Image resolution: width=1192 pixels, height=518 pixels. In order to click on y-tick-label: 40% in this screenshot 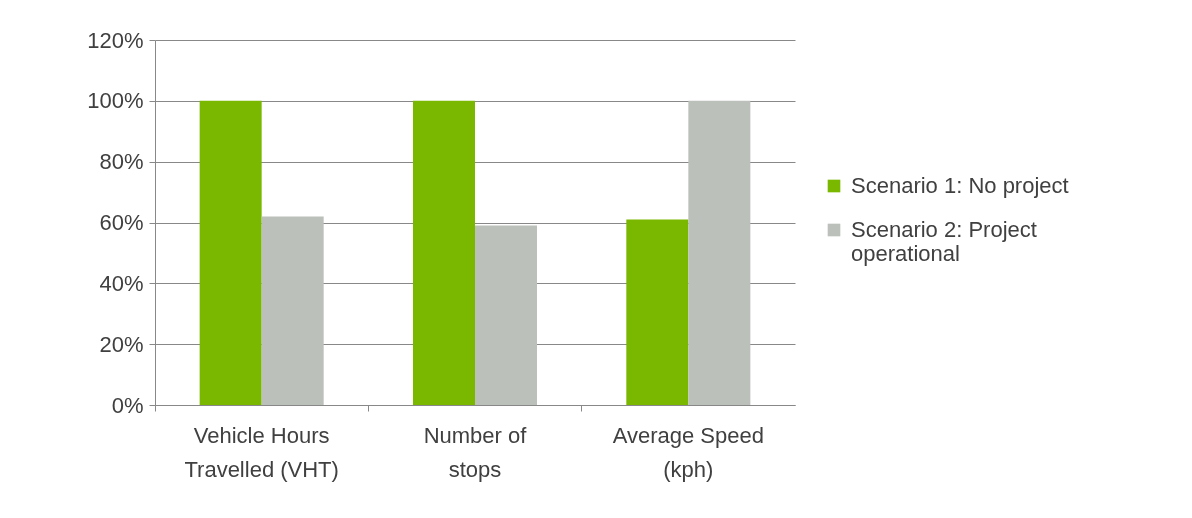, I will do `click(121, 283)`.